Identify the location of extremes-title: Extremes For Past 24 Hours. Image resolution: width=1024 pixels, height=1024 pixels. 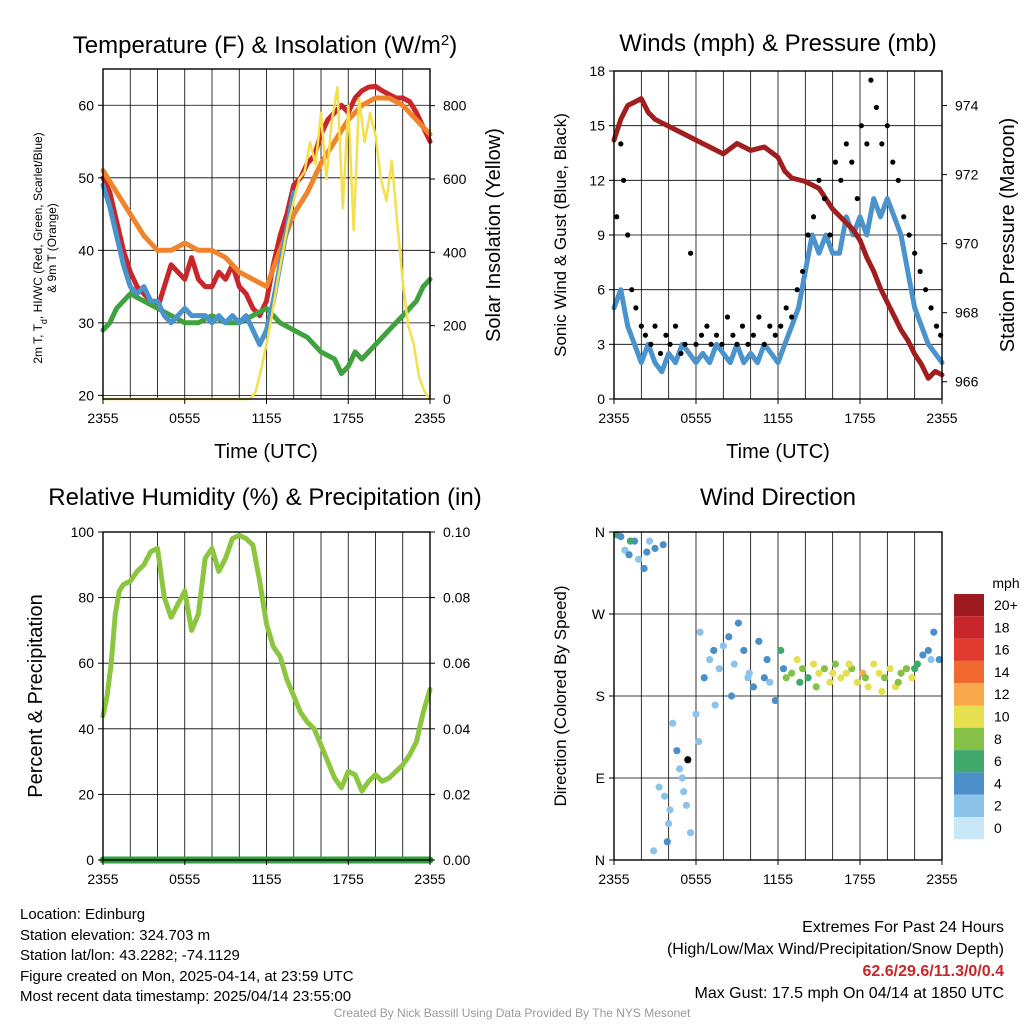
(903, 927).